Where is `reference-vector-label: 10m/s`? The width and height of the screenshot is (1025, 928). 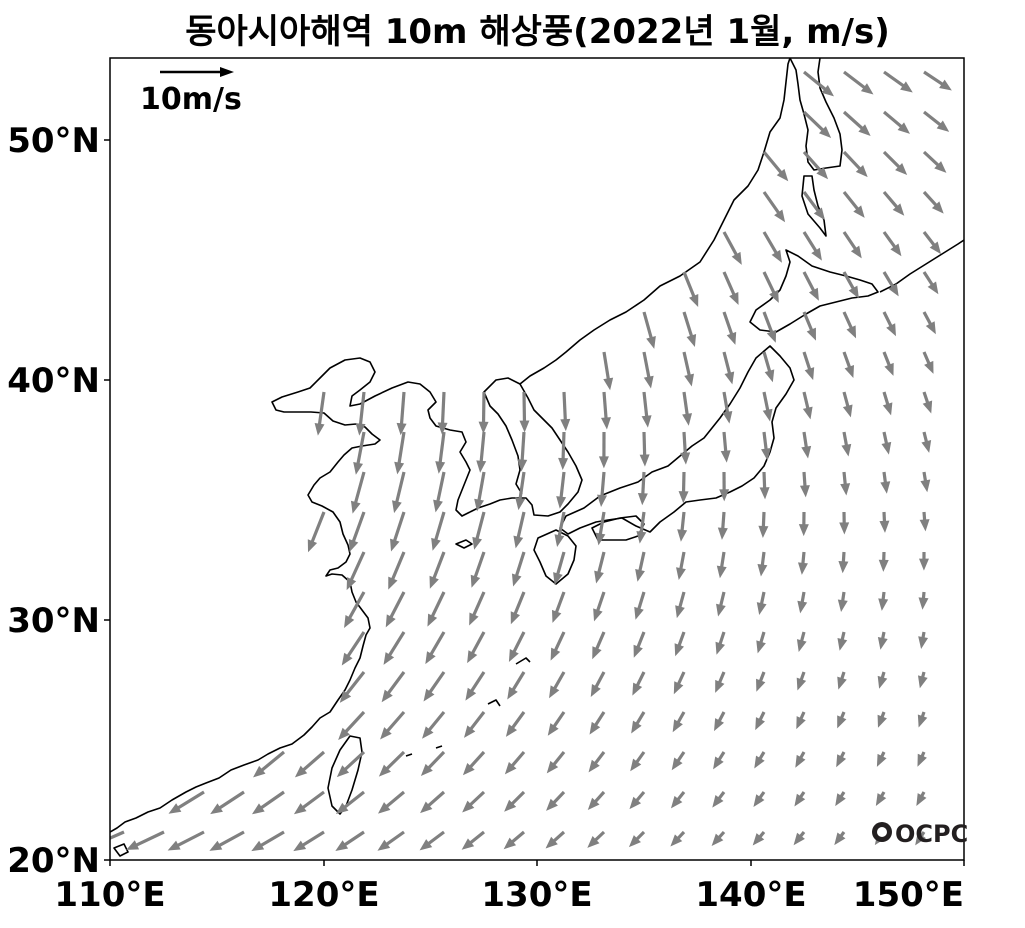
reference-vector-label: 10m/s is located at coordinates (191, 99).